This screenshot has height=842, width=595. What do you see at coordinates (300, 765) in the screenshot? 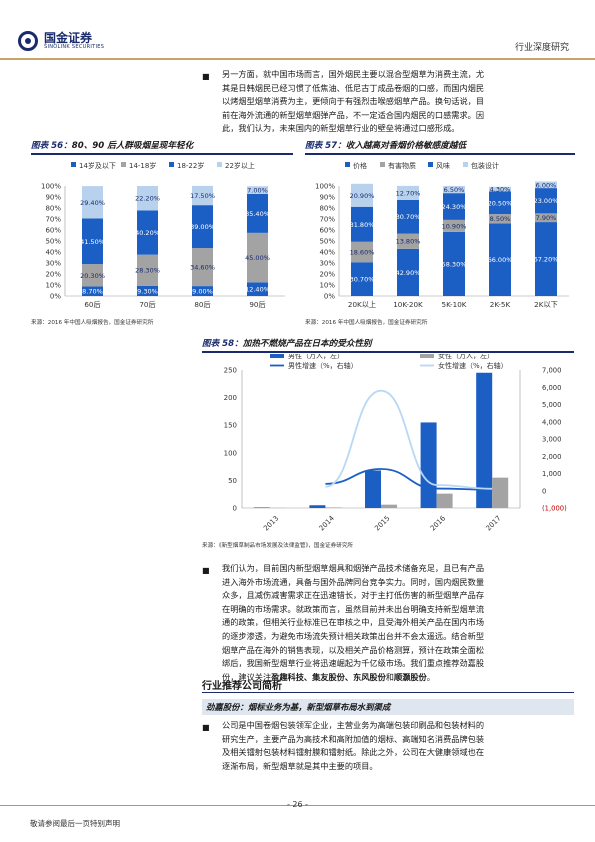
I see `paragraph-3-line: 逐渐布局，新型烟草就是其中主要的项目。` at bounding box center [300, 765].